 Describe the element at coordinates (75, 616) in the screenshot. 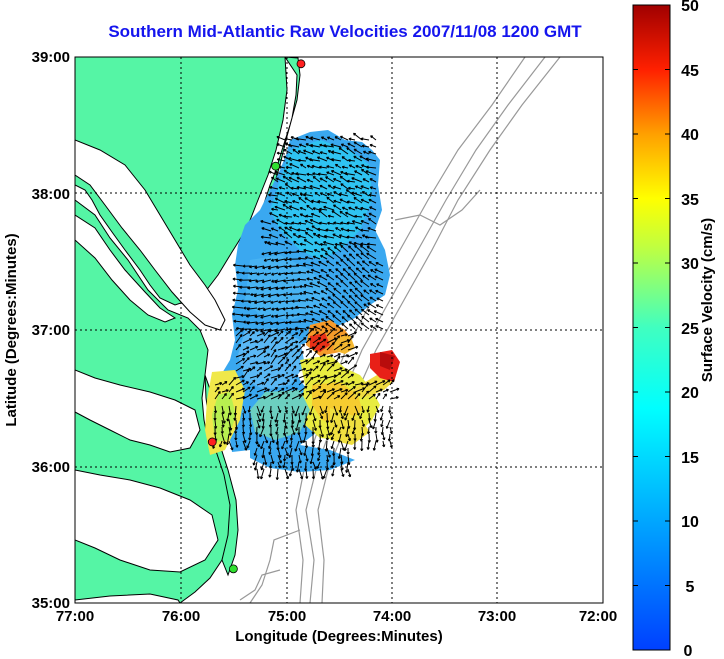

I see `x-tick-label: 77:00` at that location.